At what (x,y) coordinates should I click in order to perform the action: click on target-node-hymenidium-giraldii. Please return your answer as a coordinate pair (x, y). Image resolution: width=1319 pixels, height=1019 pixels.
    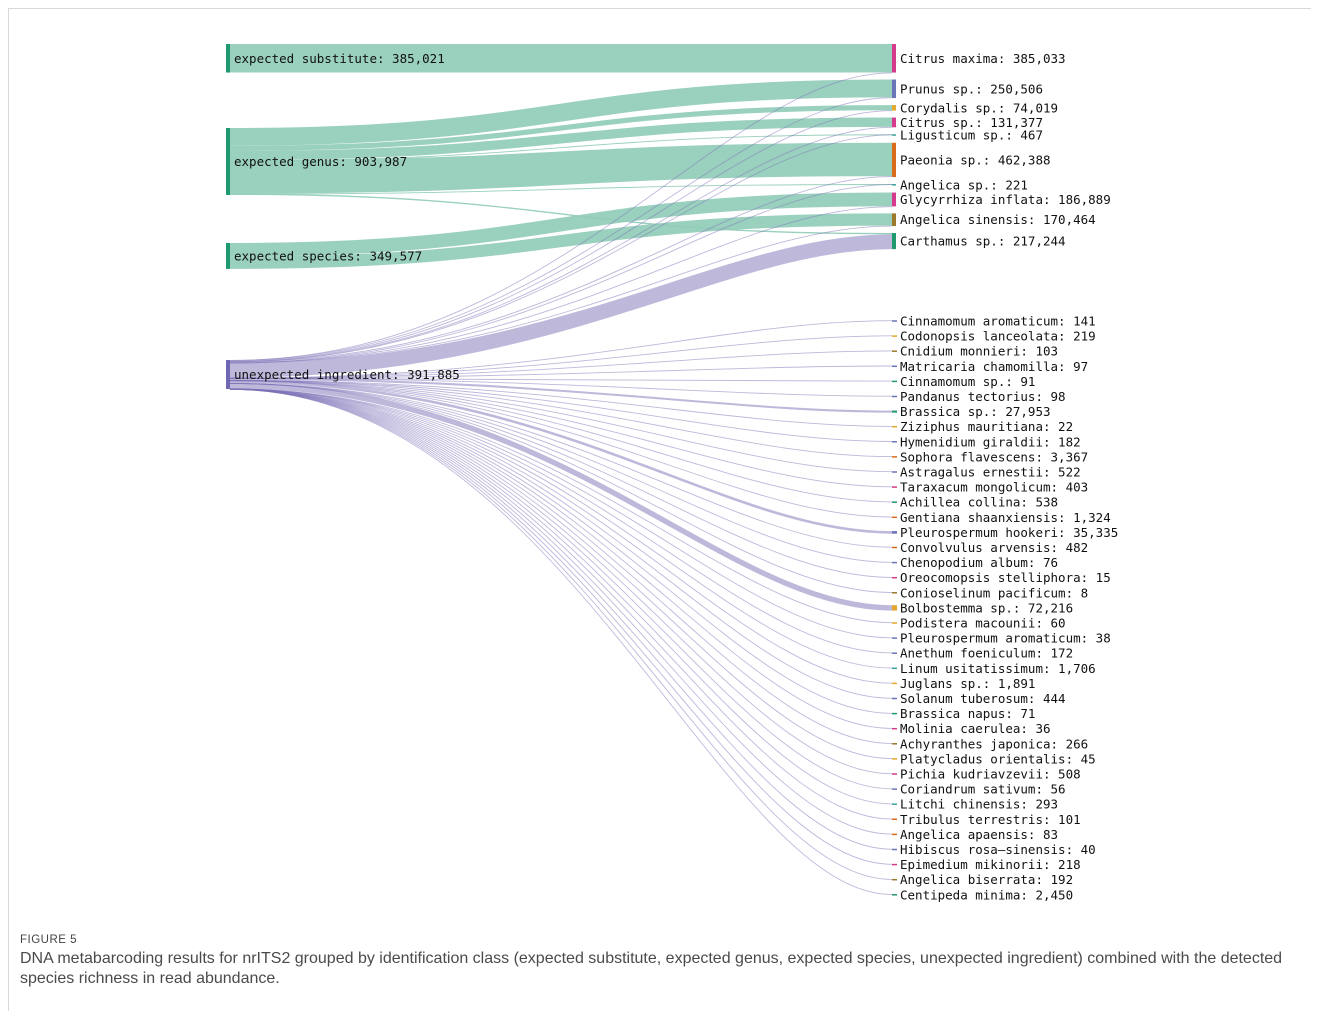
    Looking at the image, I should click on (894, 442).